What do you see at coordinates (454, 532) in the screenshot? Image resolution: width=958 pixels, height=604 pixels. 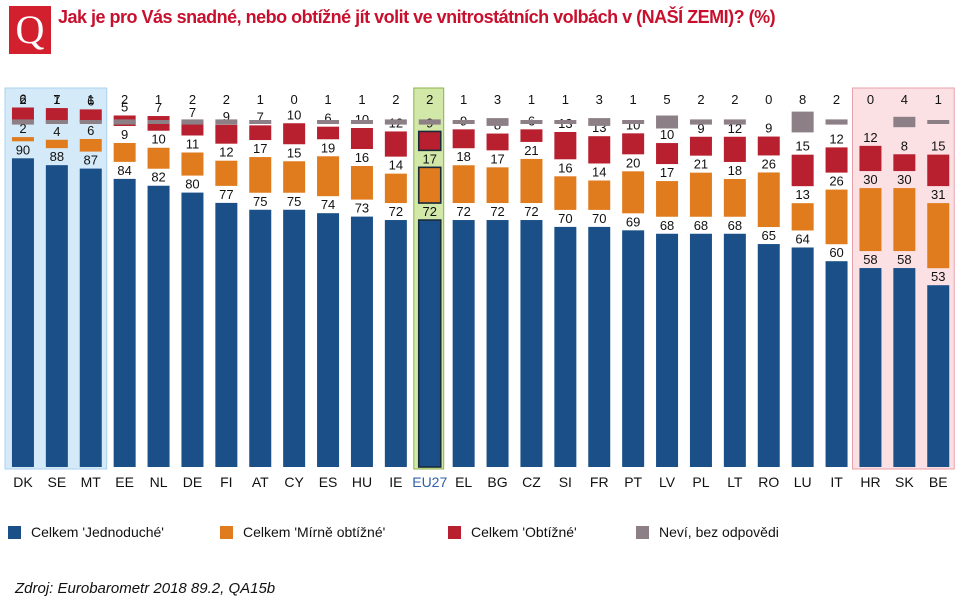 I see `legend-swatch-difficult` at bounding box center [454, 532].